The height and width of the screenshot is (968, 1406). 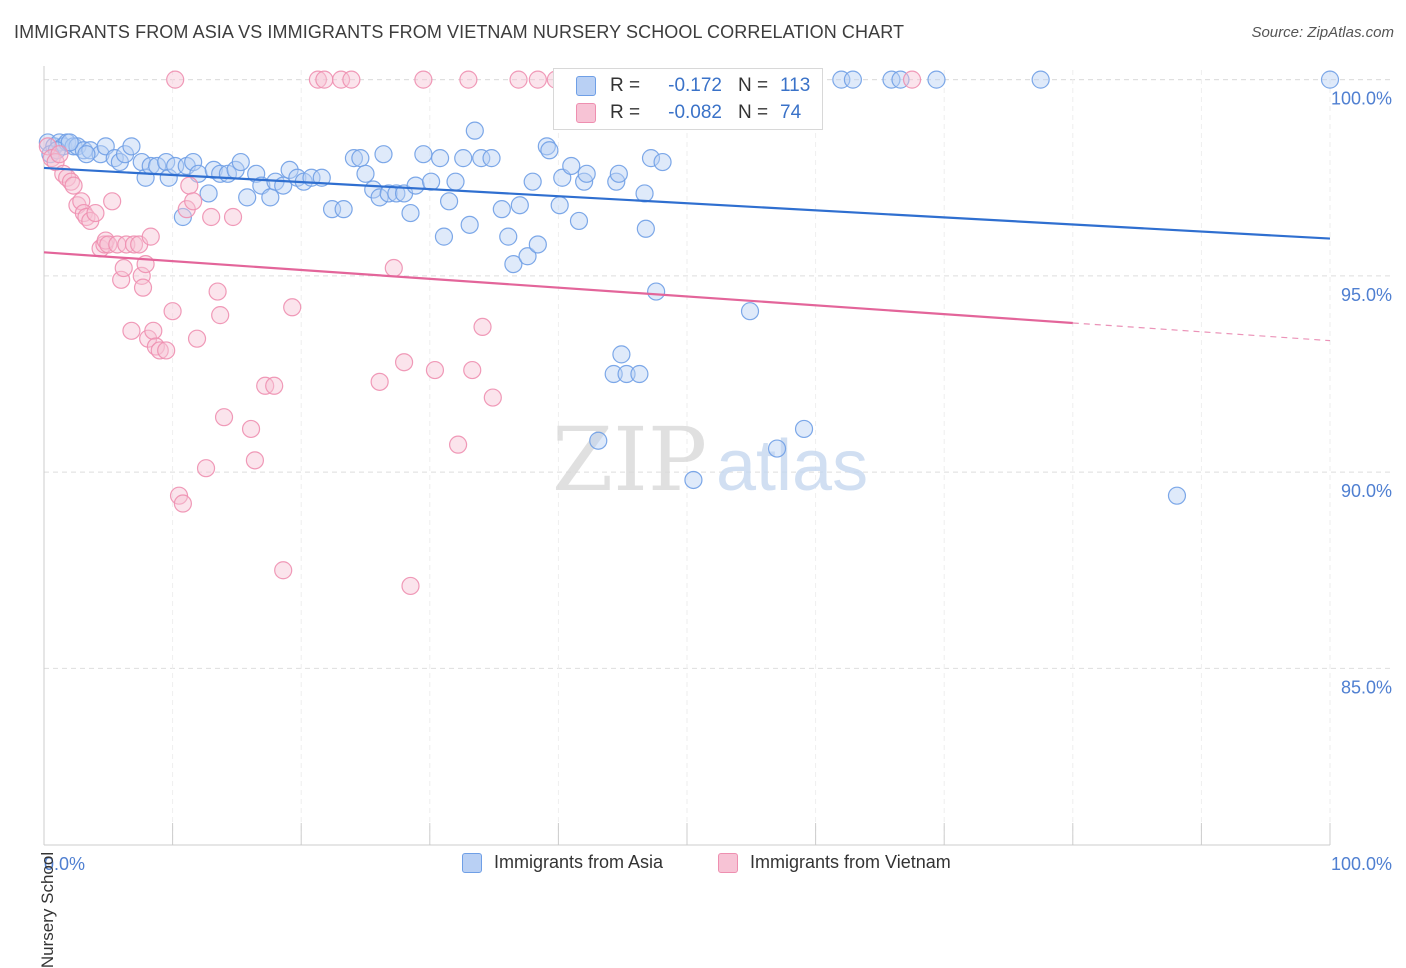 What do you see at coordinates (688, 113) in the screenshot?
I see `legend-row-vietnam: R = -0.082 N = 74` at bounding box center [688, 113].